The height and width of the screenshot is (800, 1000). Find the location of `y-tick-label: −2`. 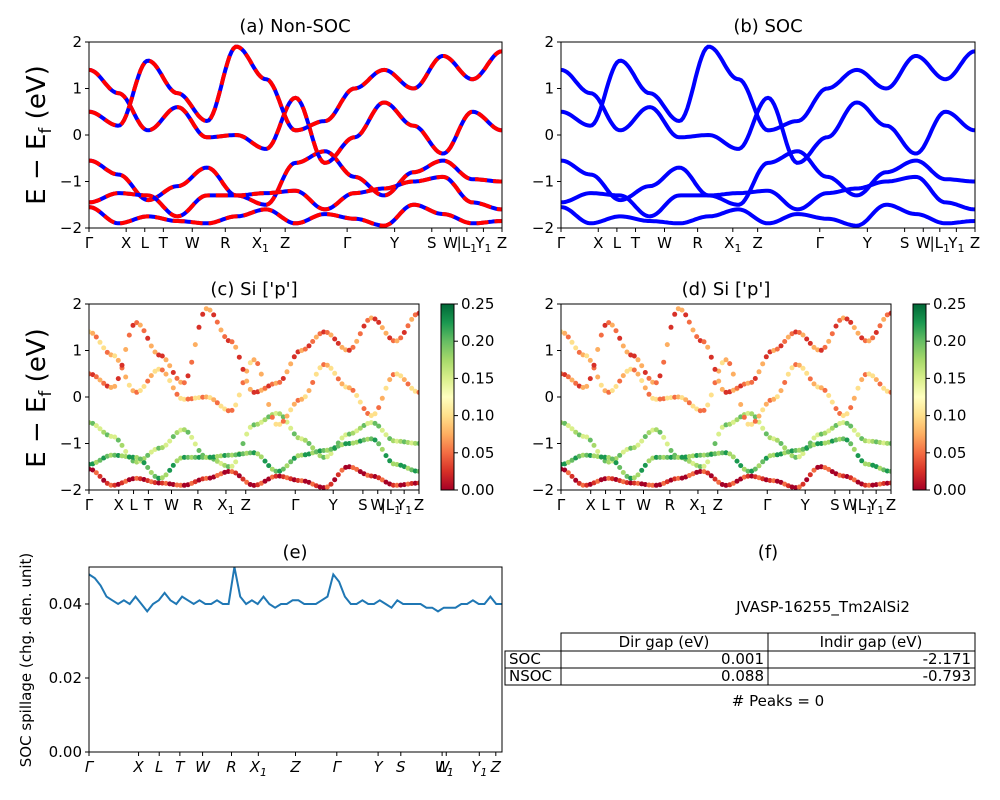

y-tick-label: −2 is located at coordinates (543, 228).